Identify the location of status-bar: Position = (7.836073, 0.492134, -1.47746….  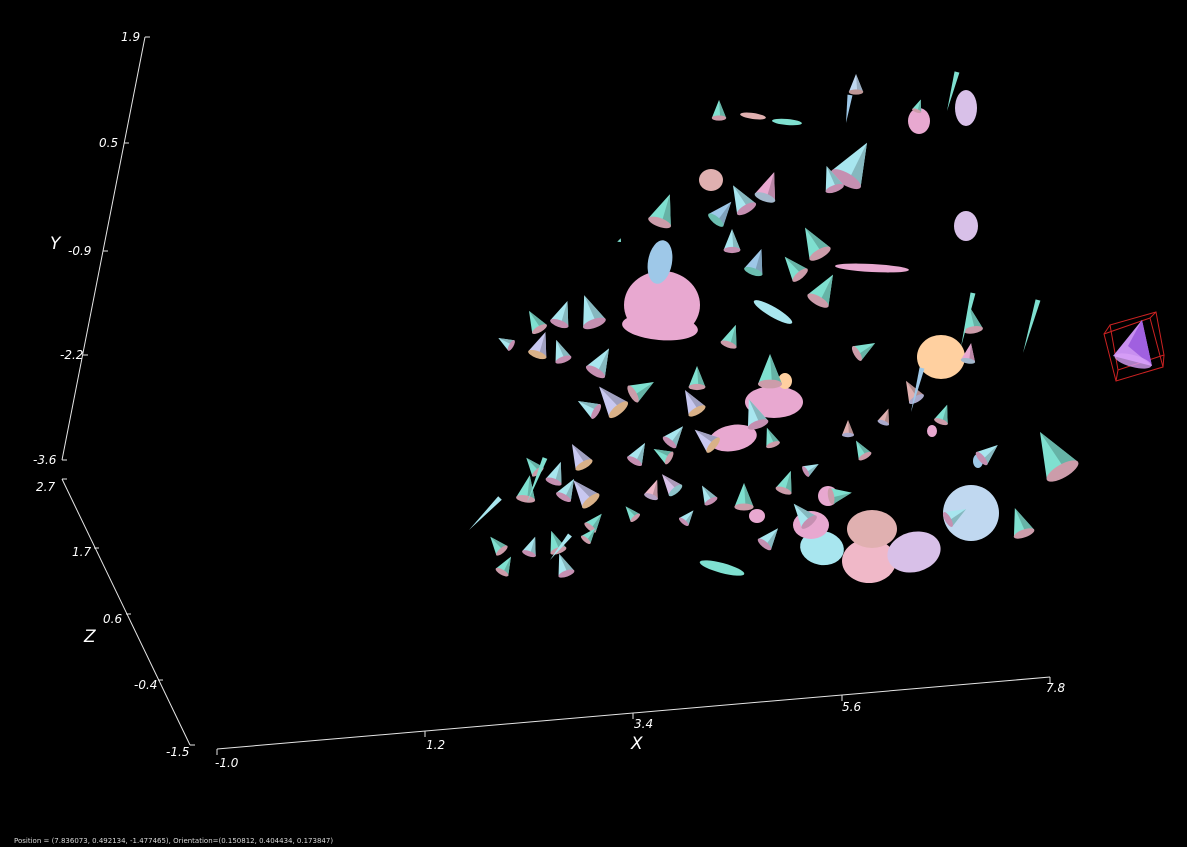
(174, 841).